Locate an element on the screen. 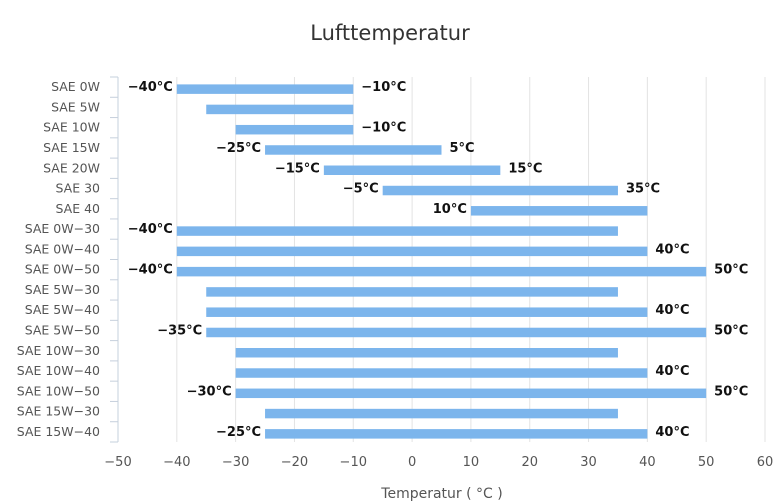 Image resolution: width=781 pixels, height=504 pixels. category-label: SAE 5W−30 is located at coordinates (62, 289).